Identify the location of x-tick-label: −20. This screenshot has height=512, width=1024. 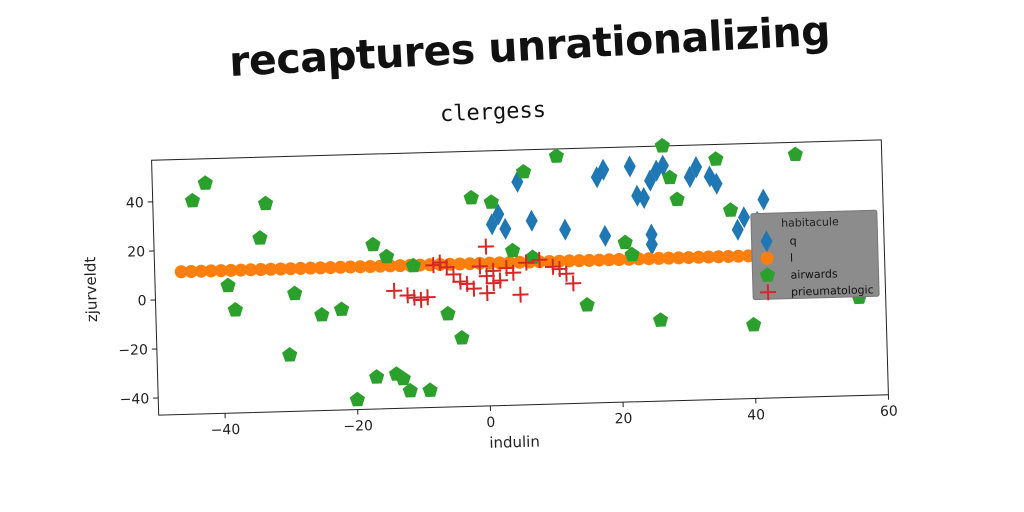
(358, 426).